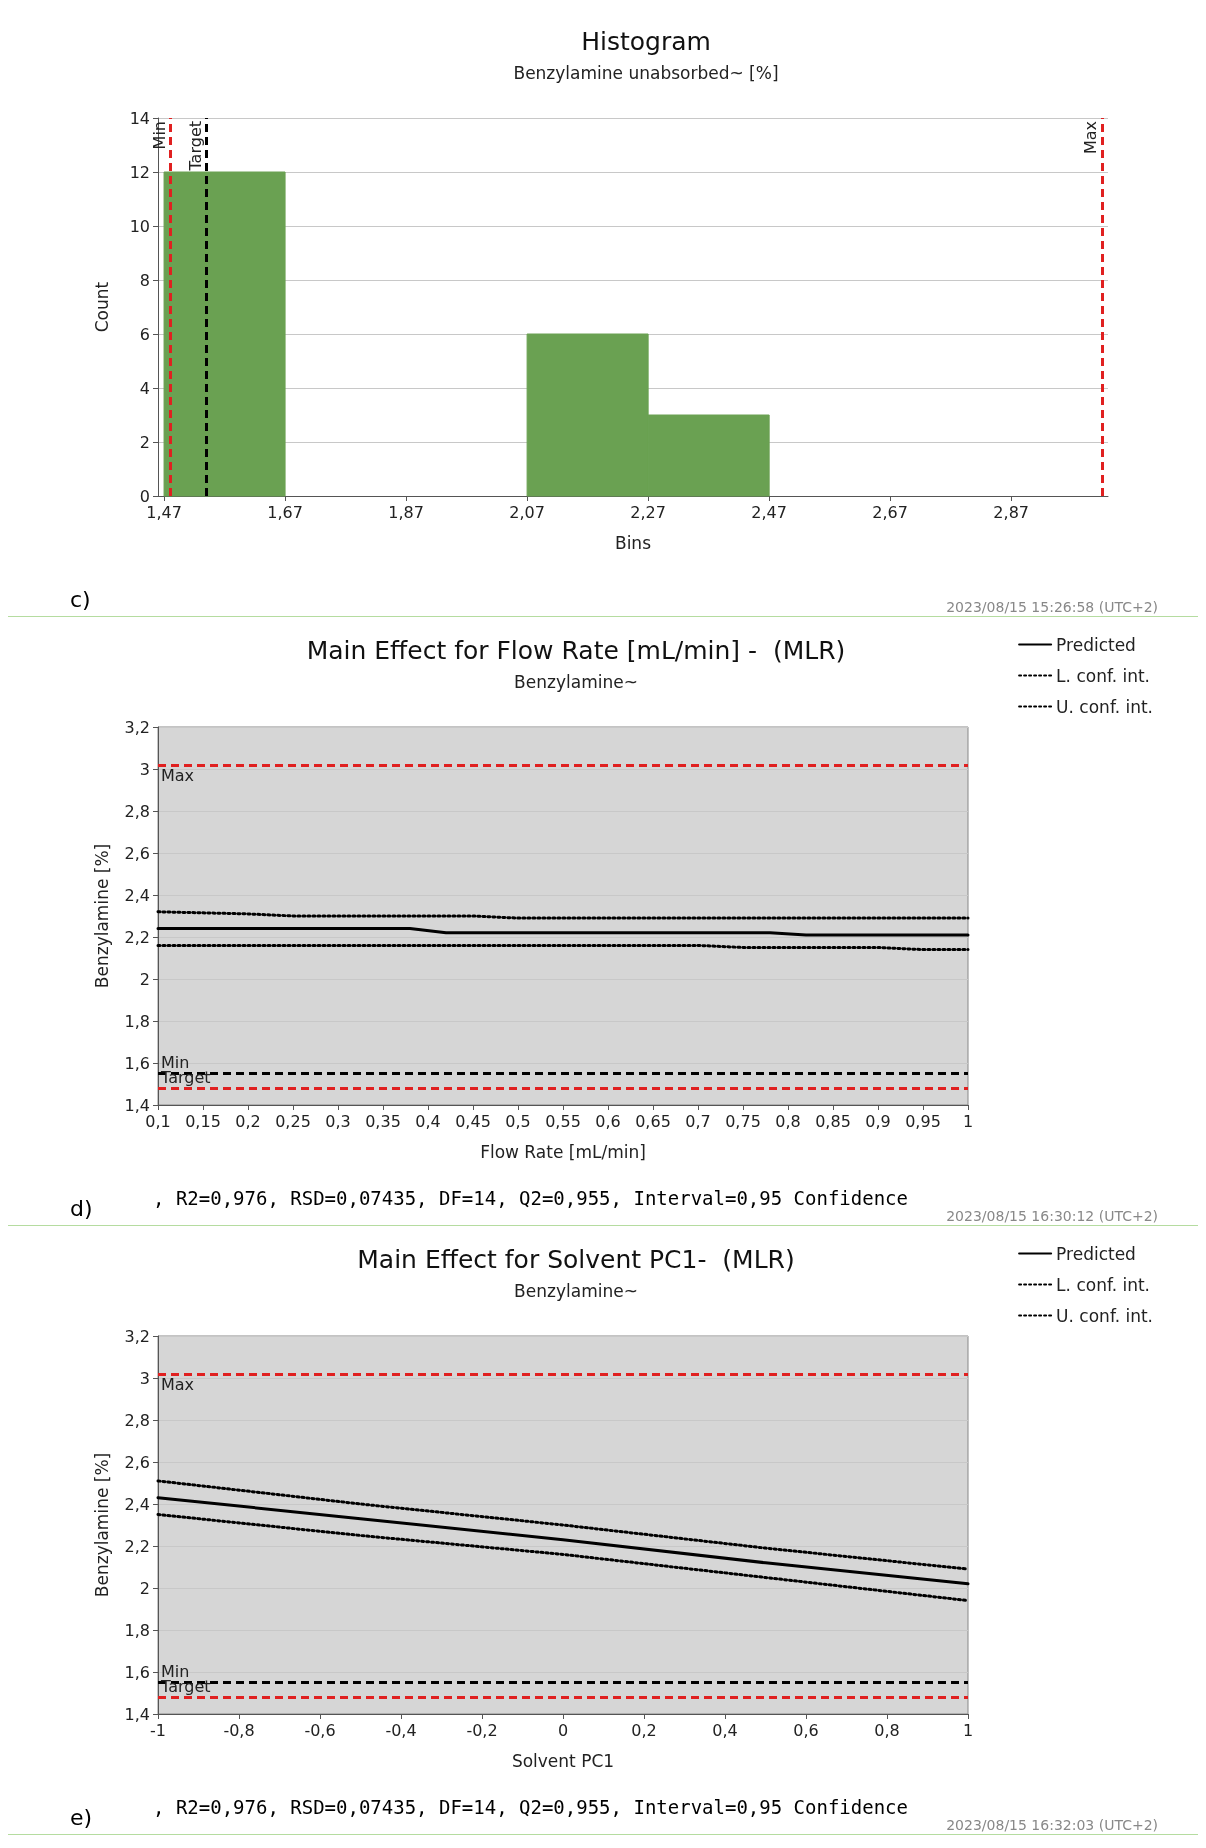  Describe the element at coordinates (769, 512) in the screenshot. I see `x-tick-label: 2,47` at that location.